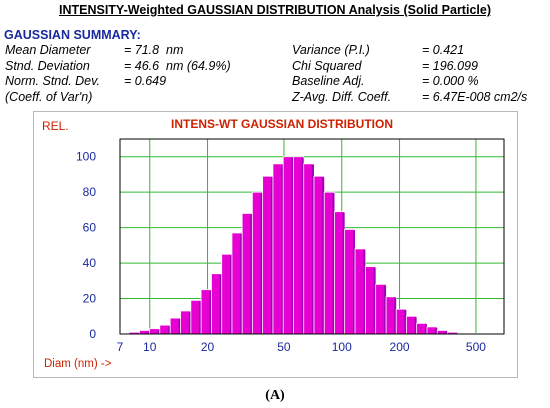 This screenshot has width=550, height=408. What do you see at coordinates (327, 66) in the screenshot?
I see `chi-squared-label: Chi Squared` at bounding box center [327, 66].